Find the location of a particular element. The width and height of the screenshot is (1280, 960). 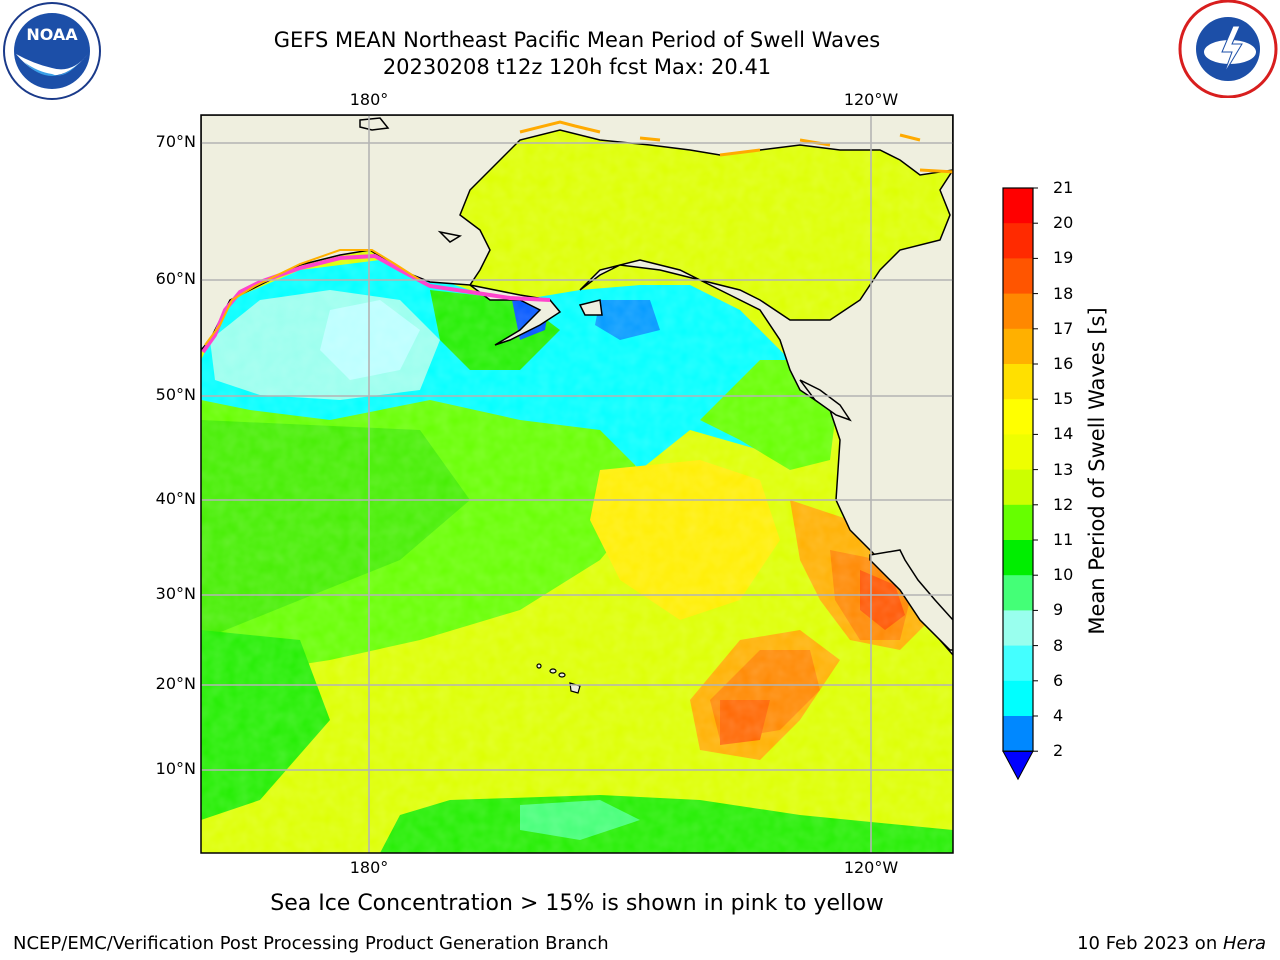

colorbar-tick-label: 12 is located at coordinates (1063, 504).